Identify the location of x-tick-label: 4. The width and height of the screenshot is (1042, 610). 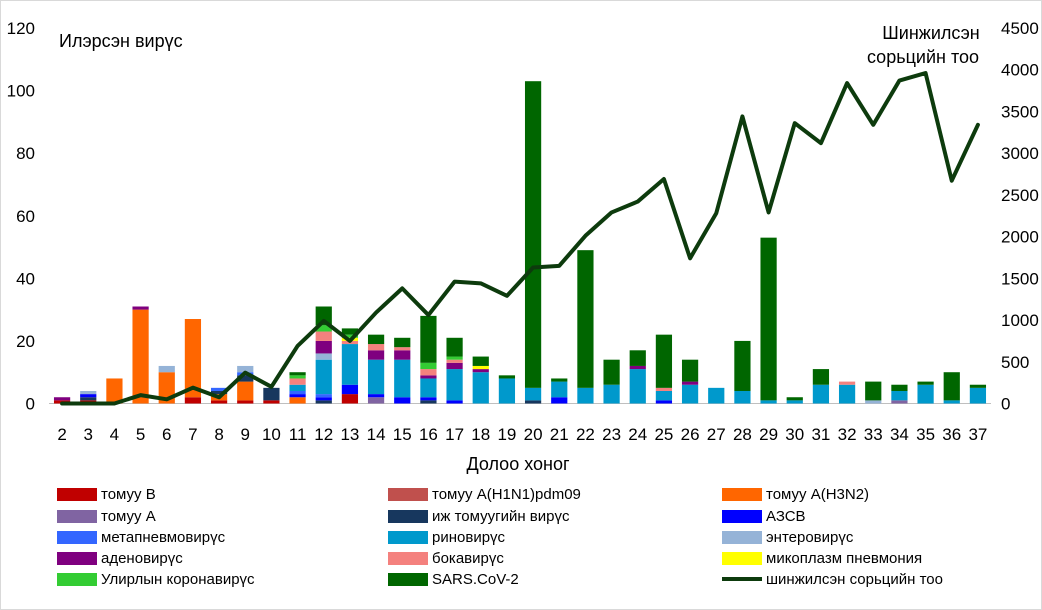
(114, 434).